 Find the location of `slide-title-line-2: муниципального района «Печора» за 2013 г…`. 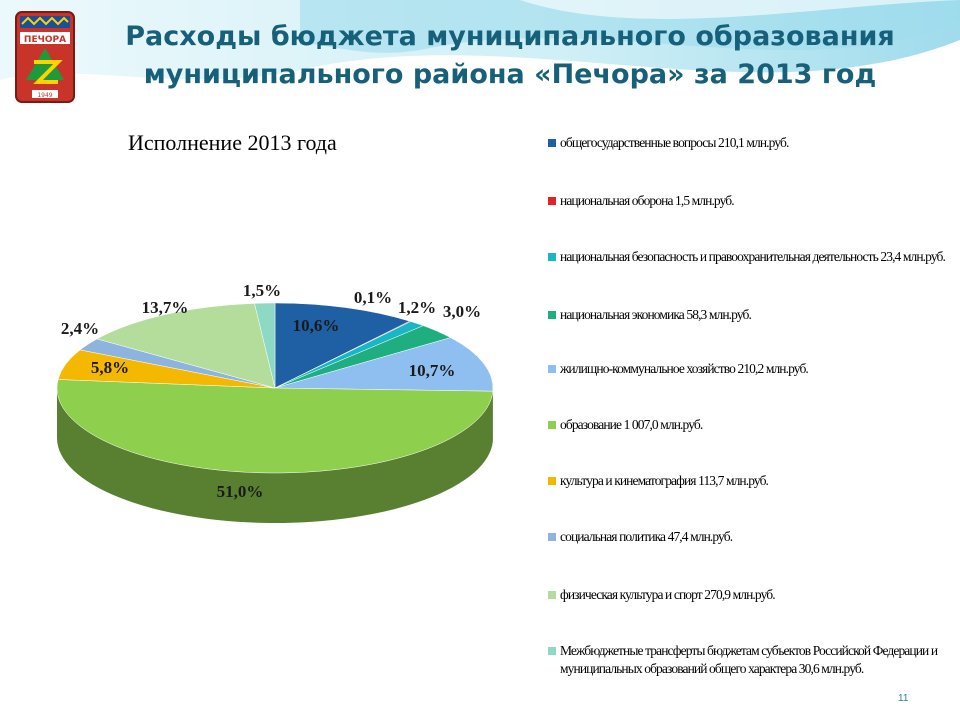

slide-title-line-2: муниципального района «Печора» за 2013 г… is located at coordinates (510, 74).